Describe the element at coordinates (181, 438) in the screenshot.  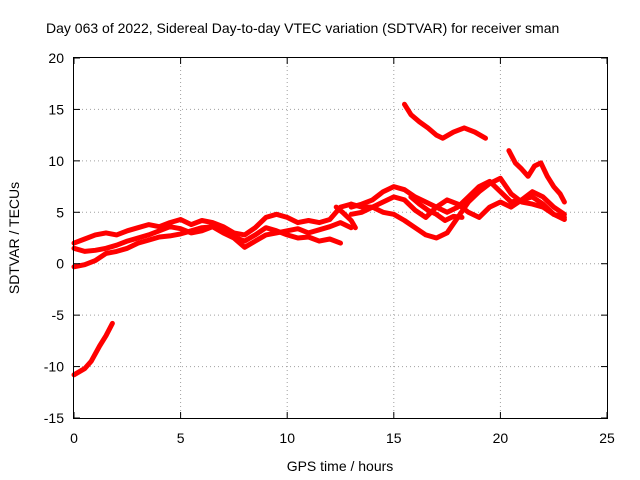
I see `x-tick-label: 5` at that location.